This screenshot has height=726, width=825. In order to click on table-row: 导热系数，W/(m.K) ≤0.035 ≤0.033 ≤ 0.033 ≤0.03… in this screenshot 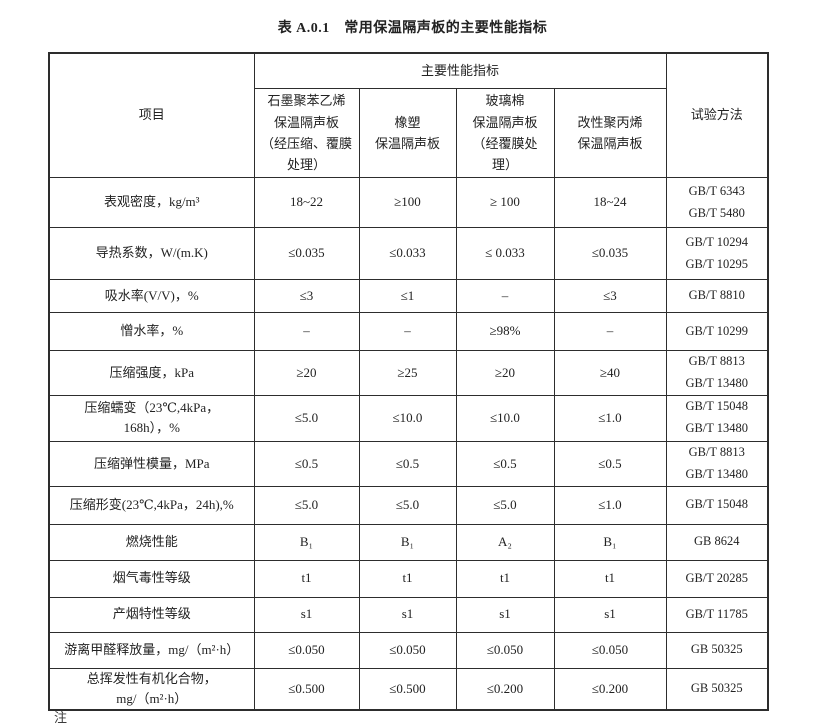, I will do `click(408, 253)`.